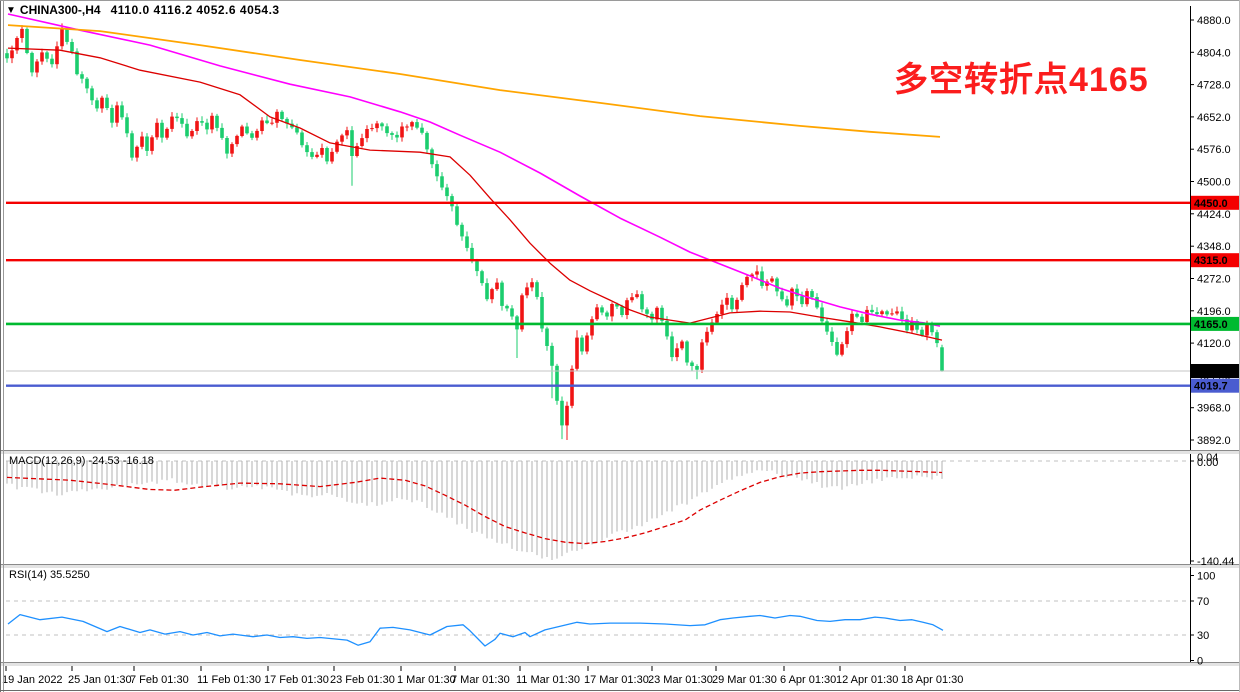 Image resolution: width=1240 pixels, height=692 pixels. What do you see at coordinates (474, 81) in the screenshot?
I see `ma-slow-orange-line` at bounding box center [474, 81].